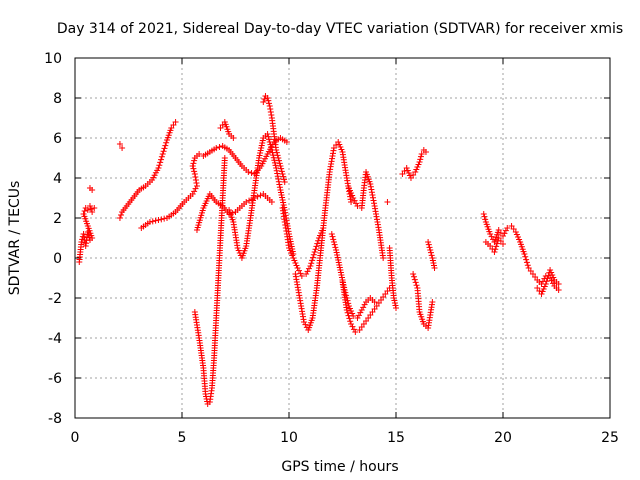 This screenshot has height=480, width=640. I want to click on y-tick-label: 2, so click(57, 219).